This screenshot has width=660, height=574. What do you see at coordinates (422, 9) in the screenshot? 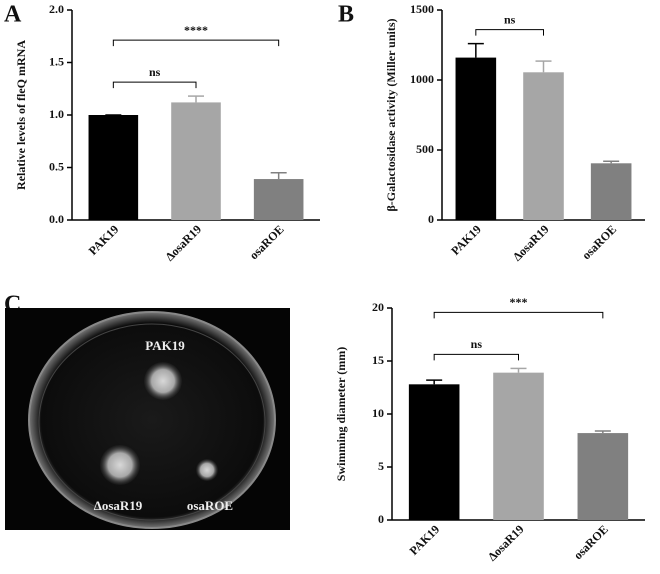
I see `y-tick-label: 1500` at bounding box center [422, 9].